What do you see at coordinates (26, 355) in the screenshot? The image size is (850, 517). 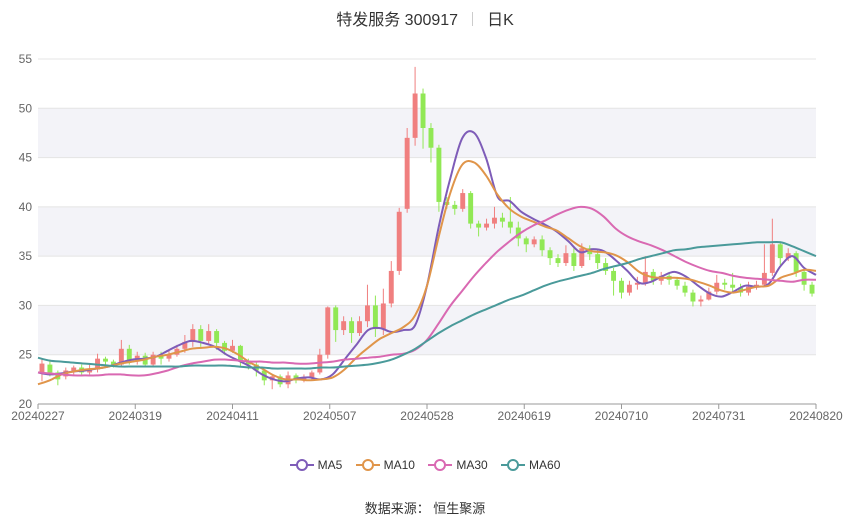 I see `y-tick-label: 25` at bounding box center [26, 355].